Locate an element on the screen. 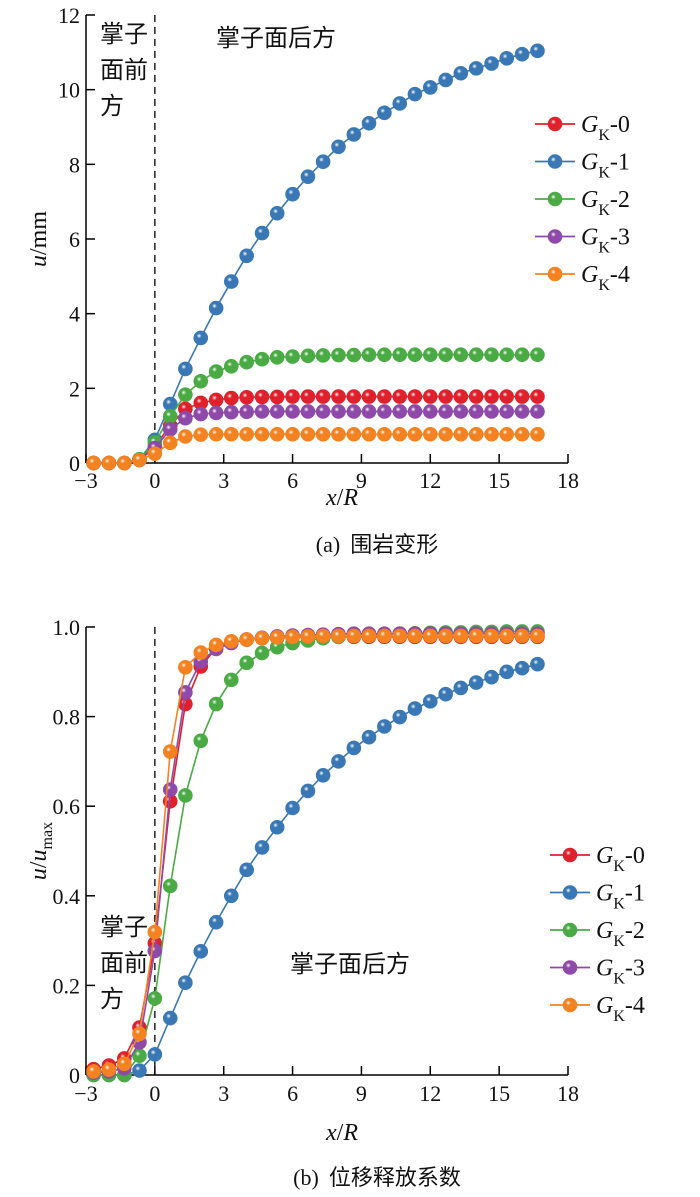 The image size is (700, 1197). y-axis-label: u/umax is located at coordinates (41, 851).